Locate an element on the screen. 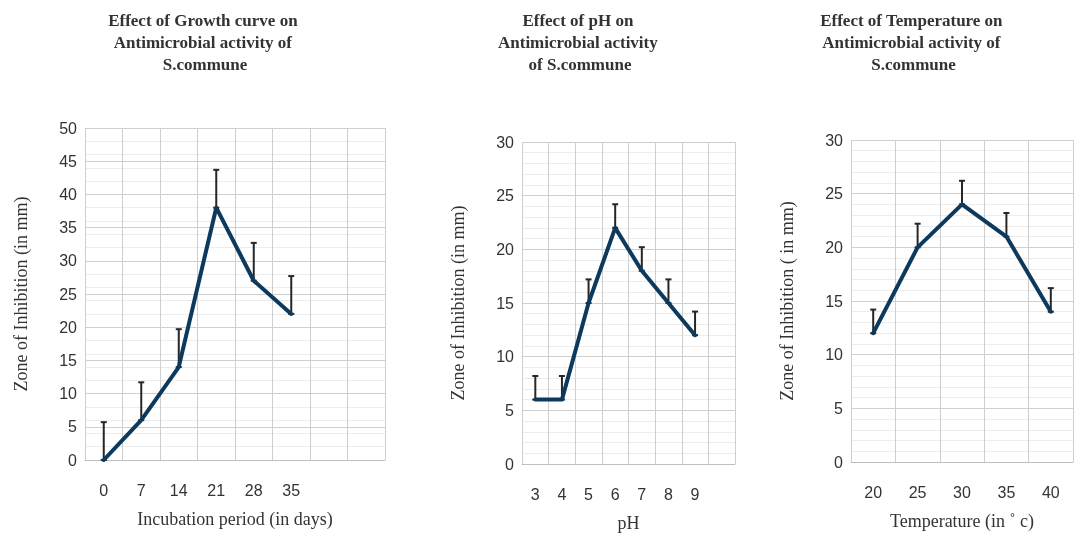 The width and height of the screenshot is (1082, 537). x-tick-label: 0 is located at coordinates (104, 490).